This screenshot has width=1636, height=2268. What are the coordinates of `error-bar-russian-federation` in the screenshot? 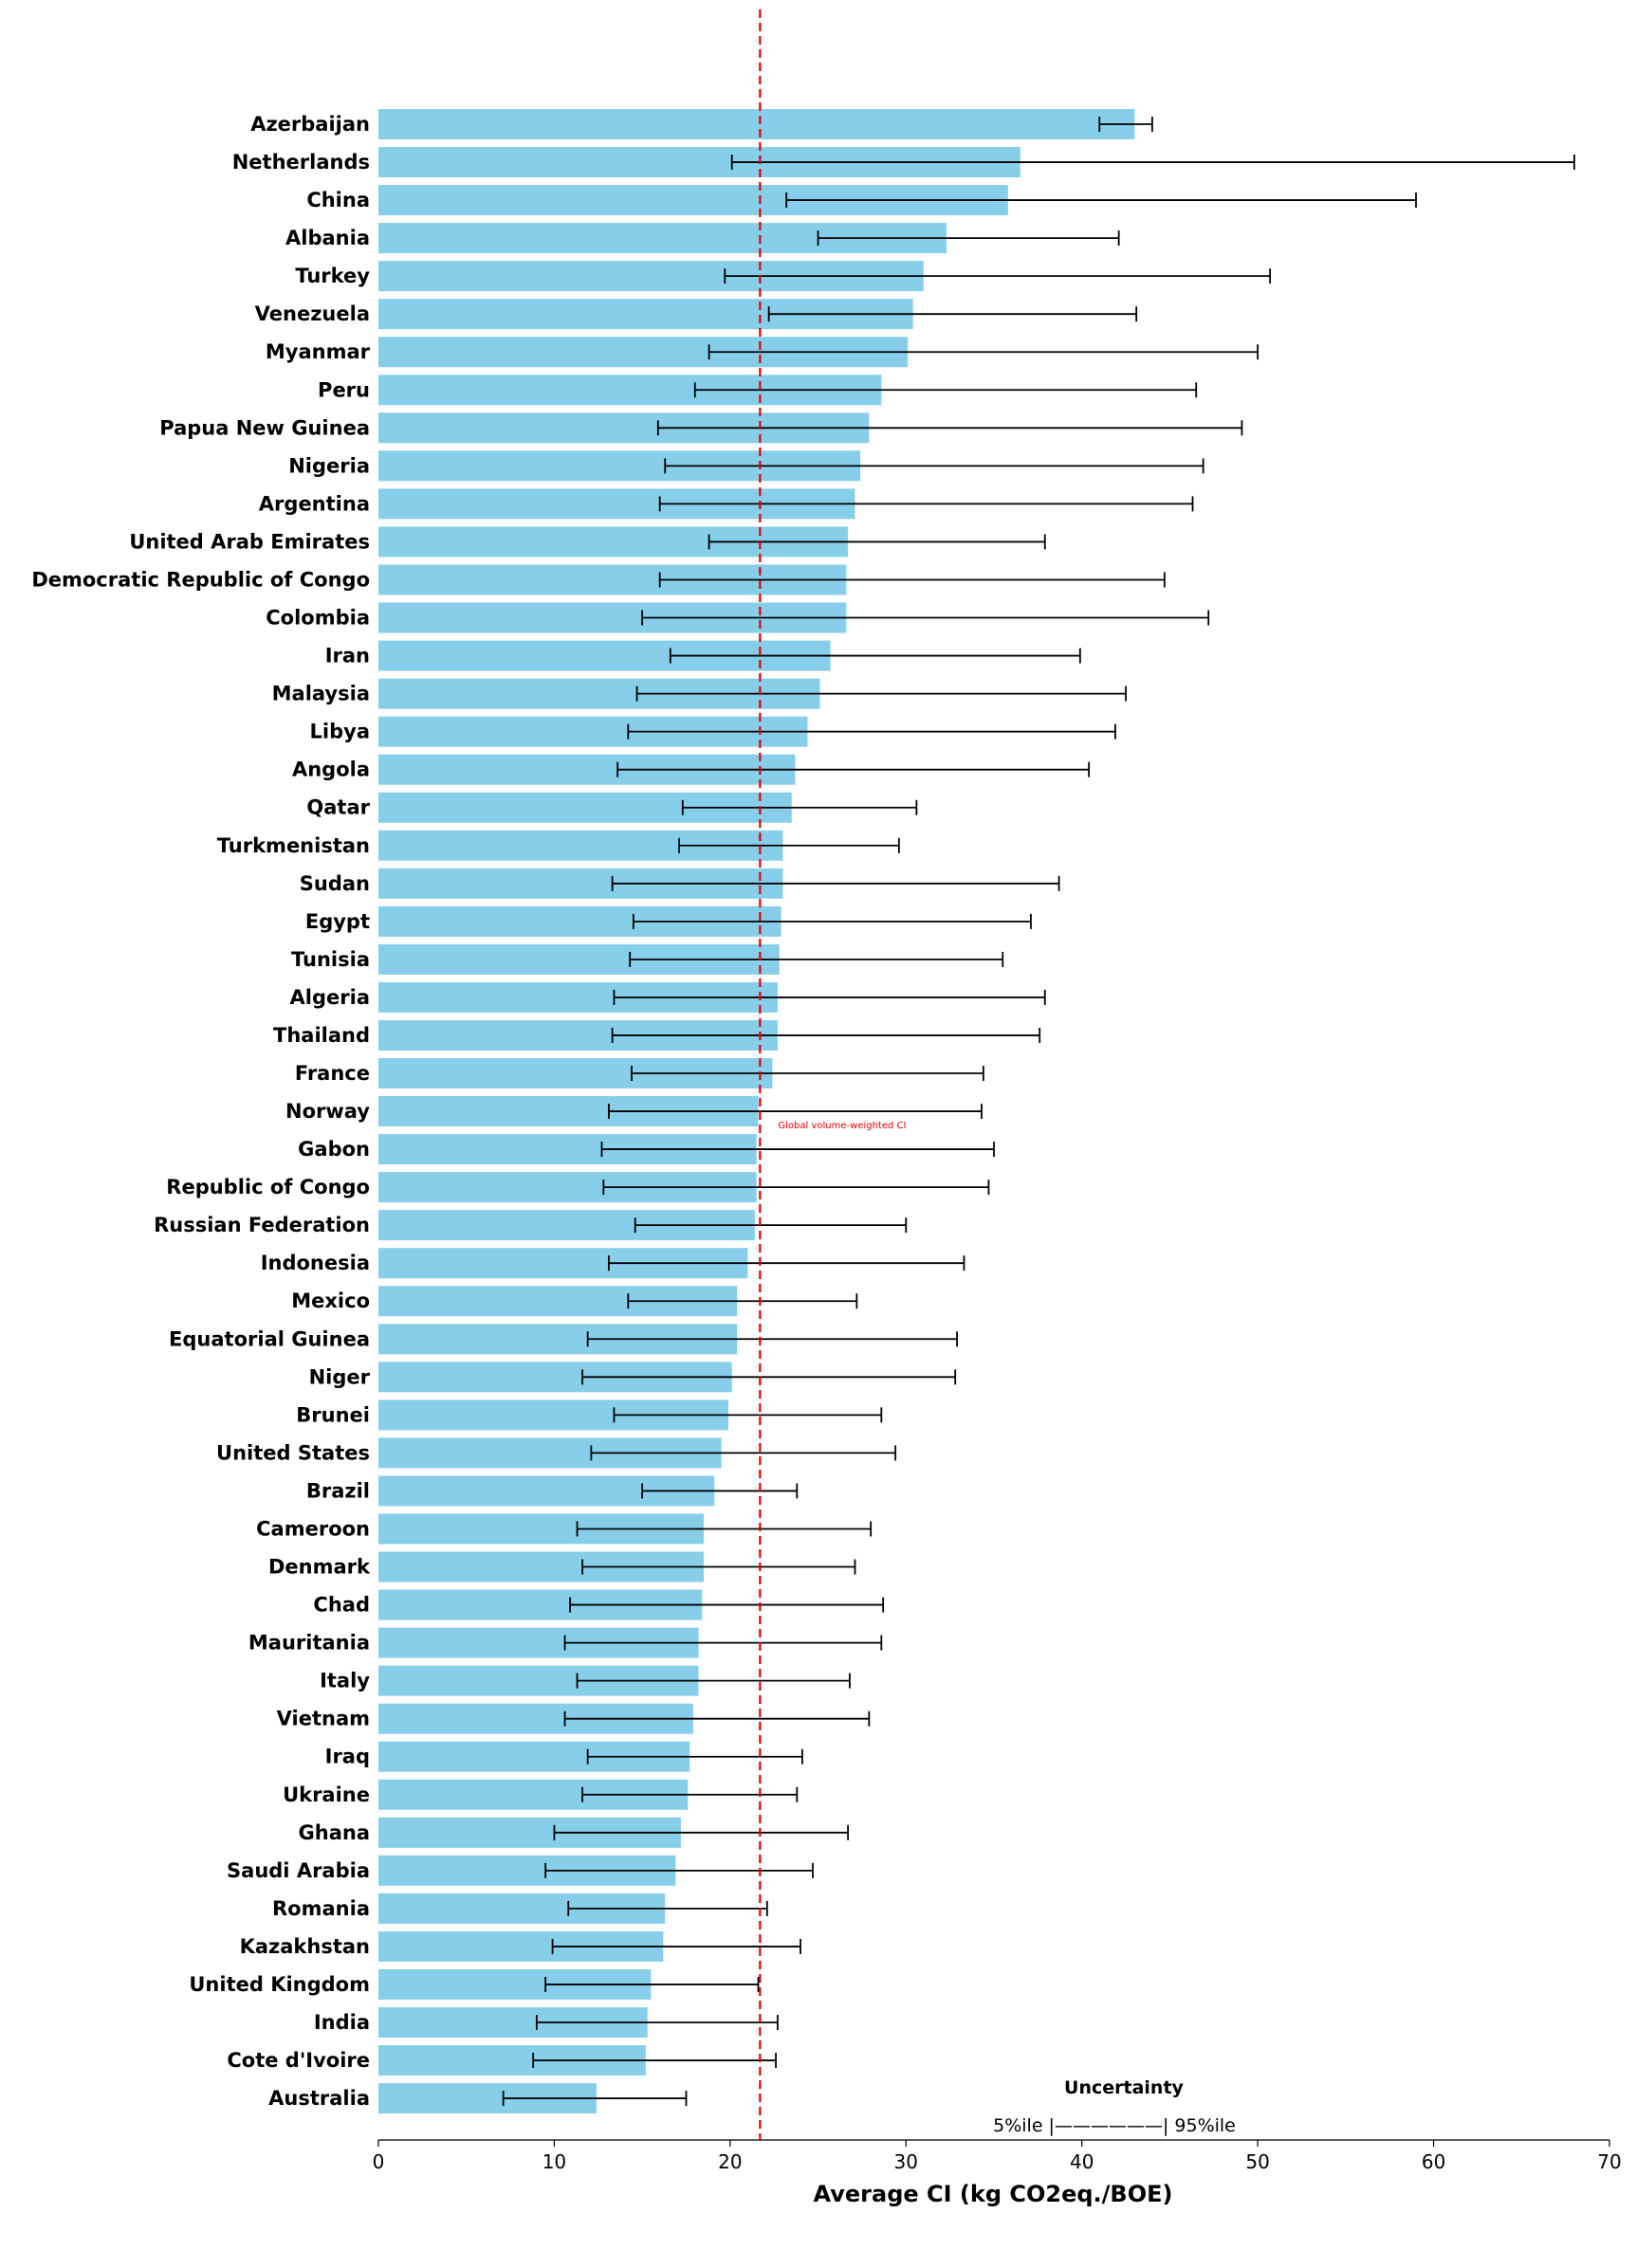 It's located at (771, 1225).